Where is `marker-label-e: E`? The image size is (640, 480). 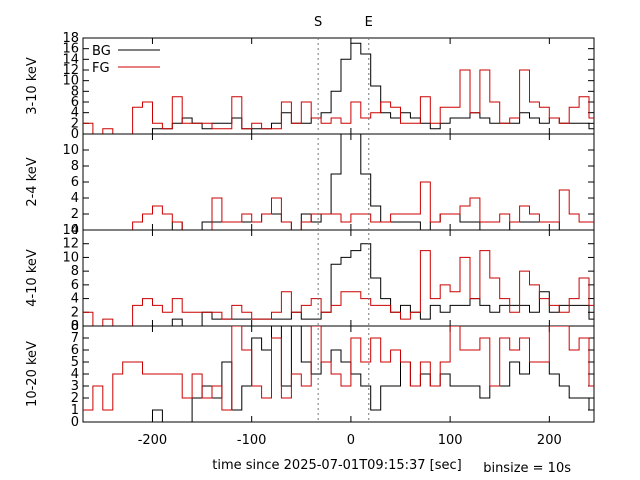
marker-label-e: E is located at coordinates (369, 22).